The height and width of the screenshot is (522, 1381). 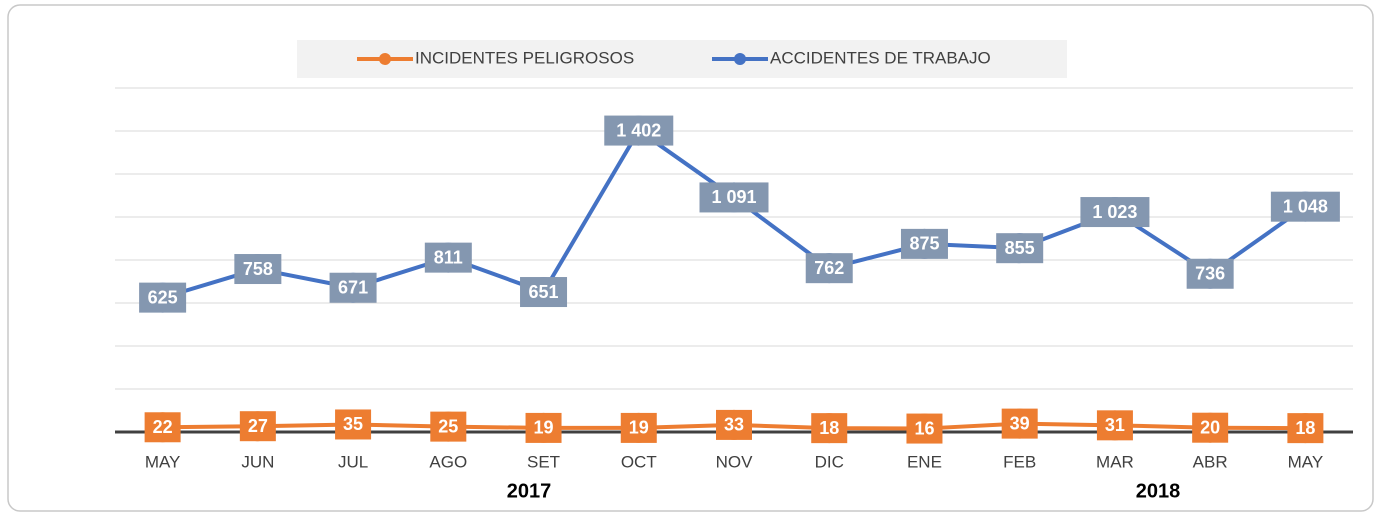 What do you see at coordinates (1115, 461) in the screenshot?
I see `x-tick-label: MAR` at bounding box center [1115, 461].